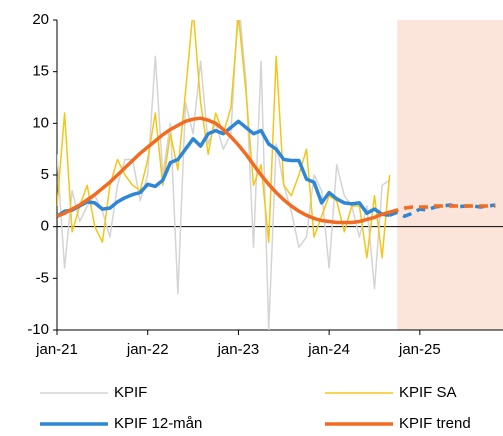 The image size is (503, 436). What do you see at coordinates (419, 349) in the screenshot?
I see `x-tick-label: jan-25` at bounding box center [419, 349].